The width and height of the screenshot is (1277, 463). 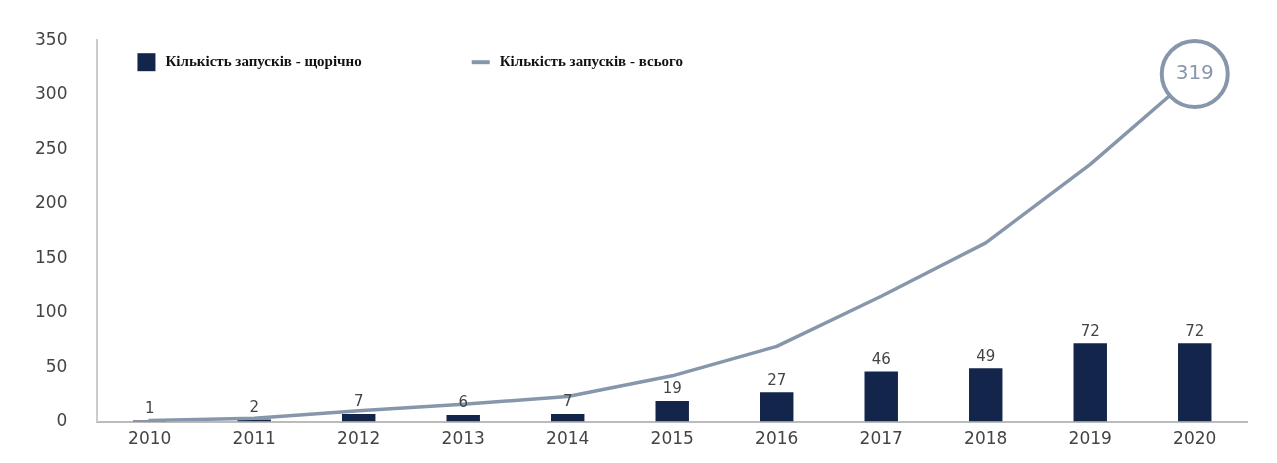 What do you see at coordinates (51, 202) in the screenshot?
I see `y-tick-label: 200` at bounding box center [51, 202].